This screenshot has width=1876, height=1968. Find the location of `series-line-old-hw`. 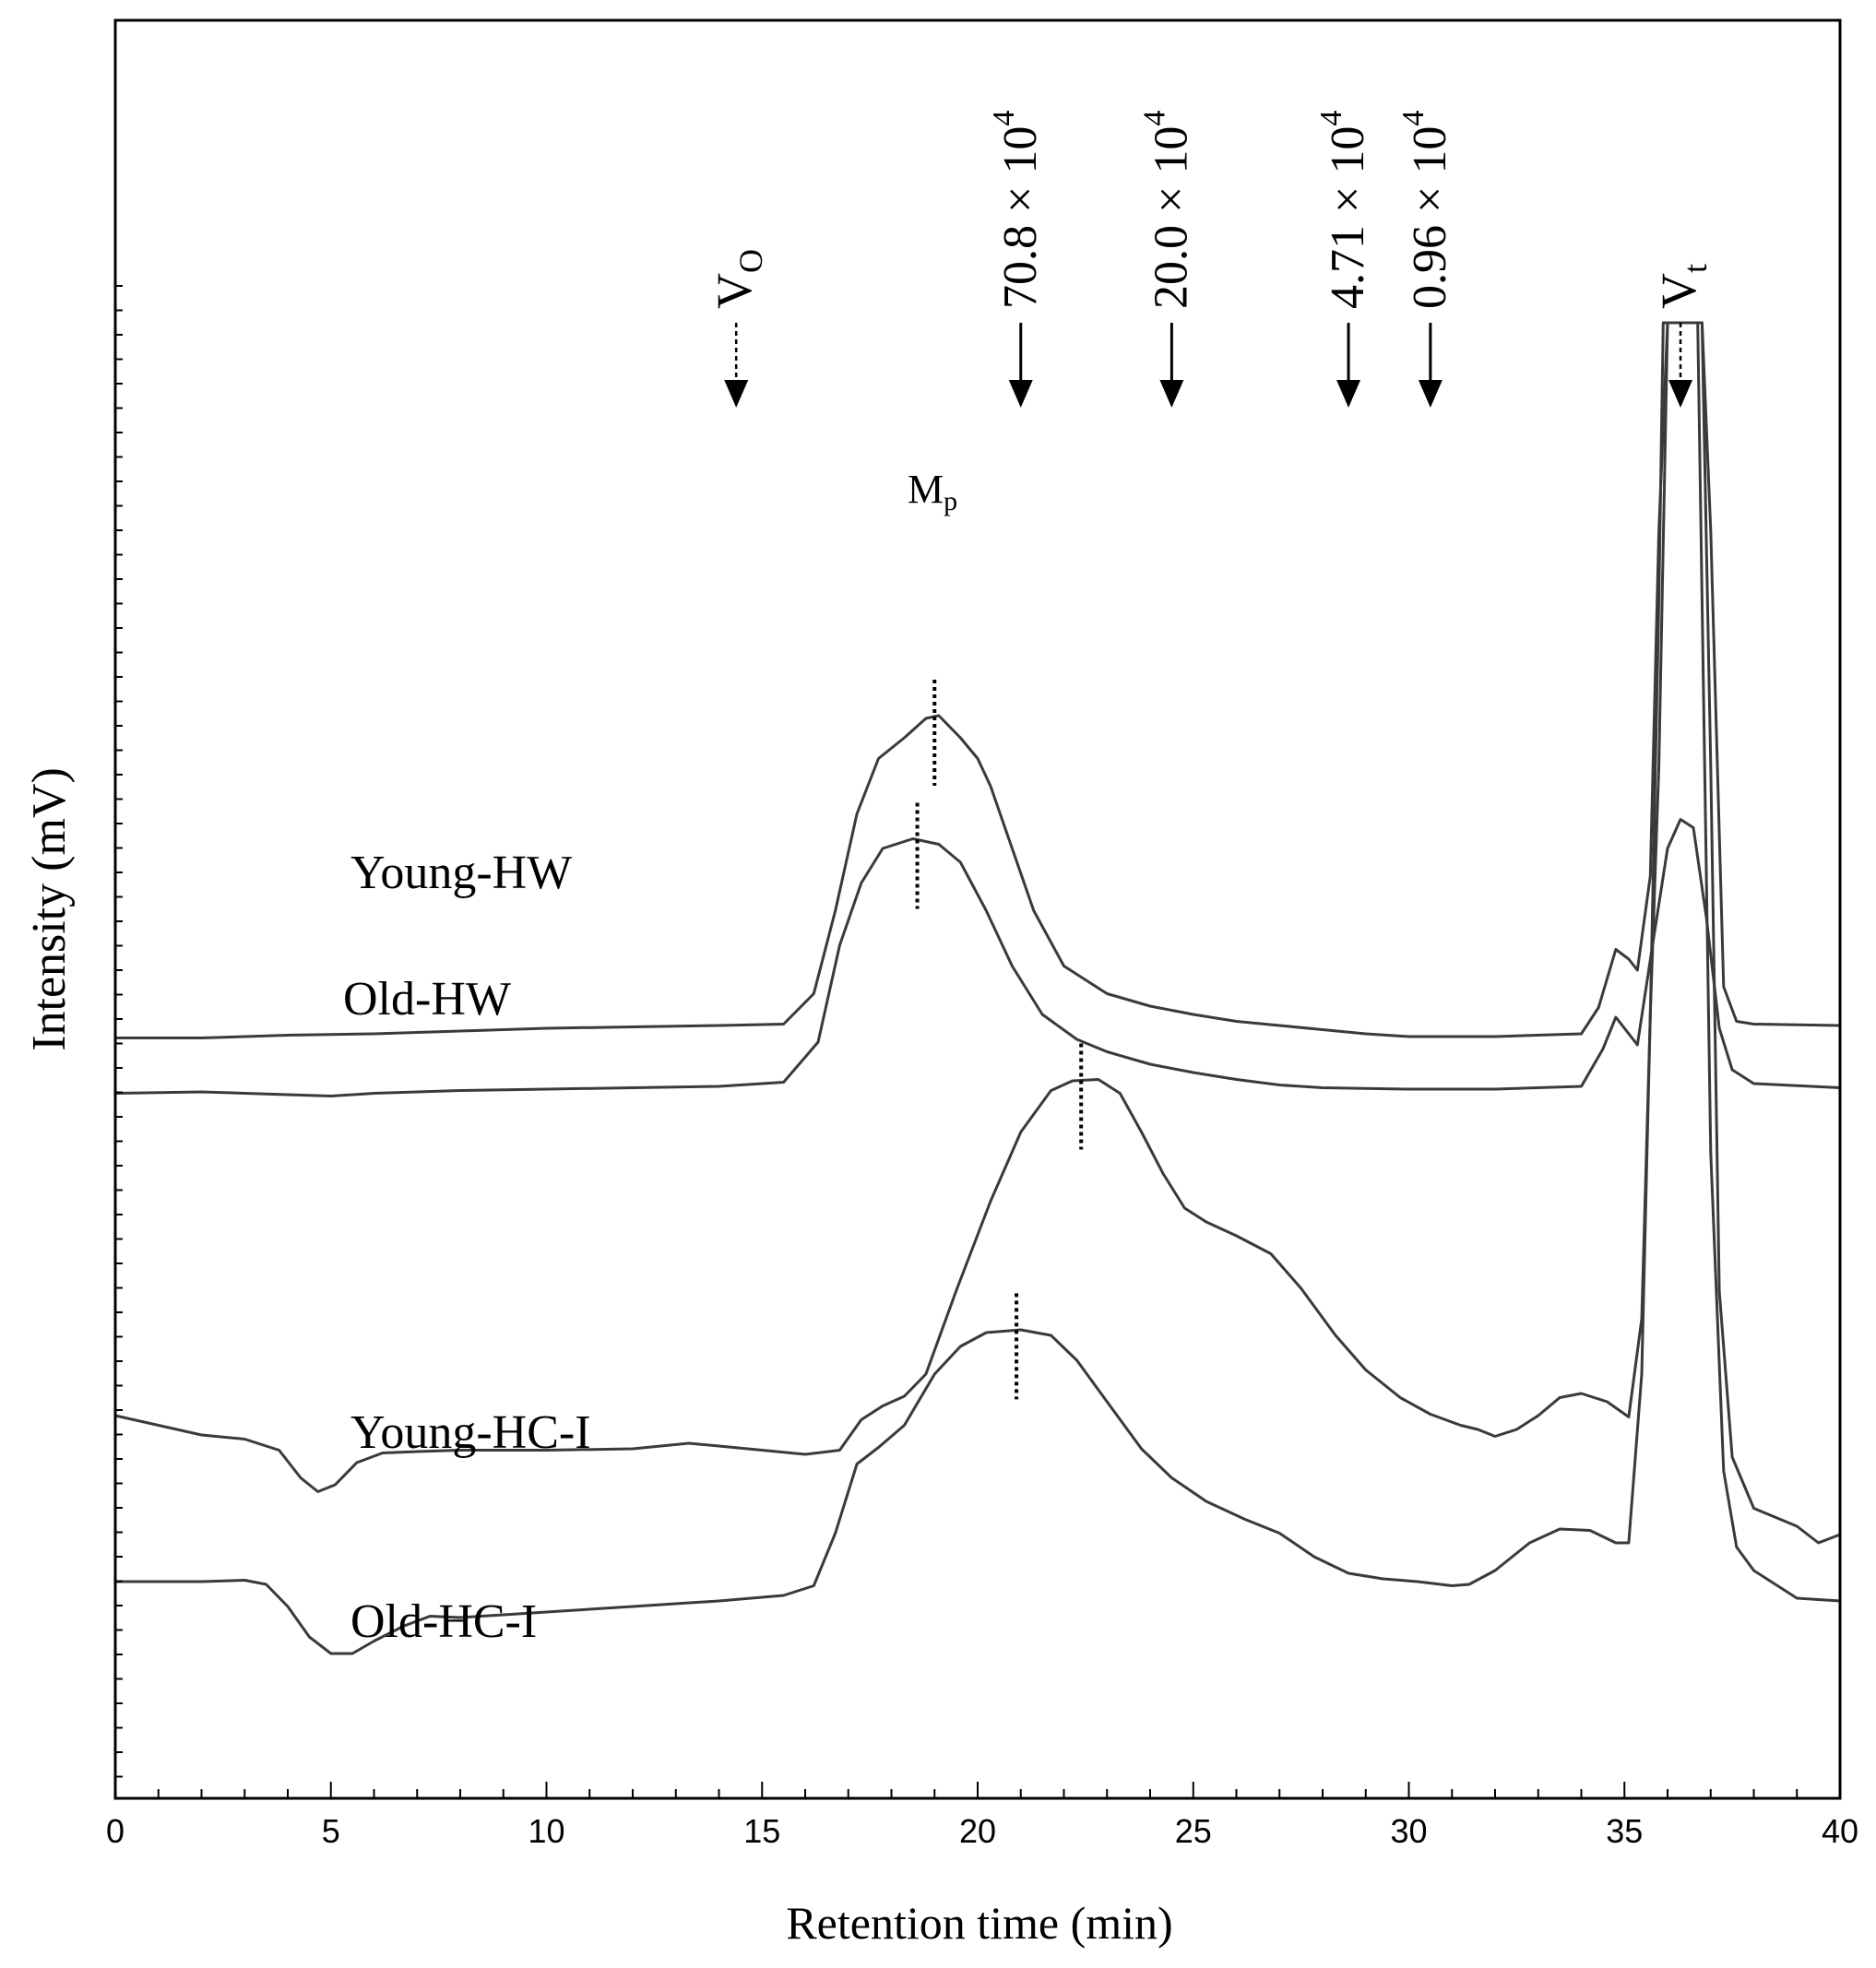

series-line-old-hw is located at coordinates (978, 957).